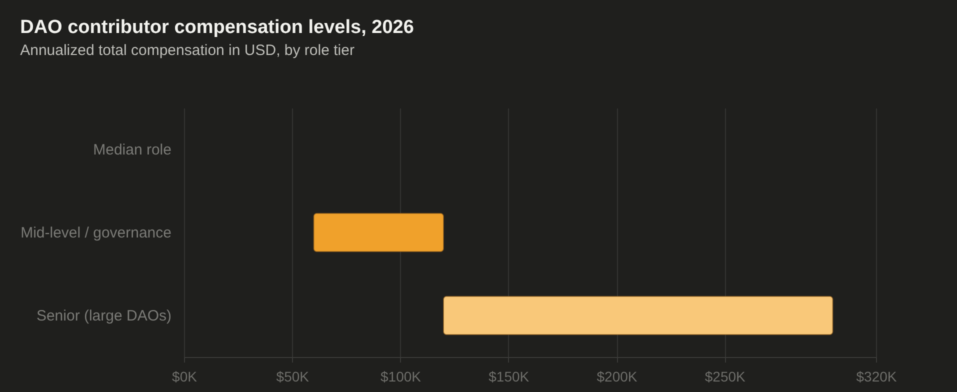 The width and height of the screenshot is (957, 392). What do you see at coordinates (187, 50) in the screenshot?
I see `chart-subtitle: Annualized total compensation in USD, by role tier` at bounding box center [187, 50].